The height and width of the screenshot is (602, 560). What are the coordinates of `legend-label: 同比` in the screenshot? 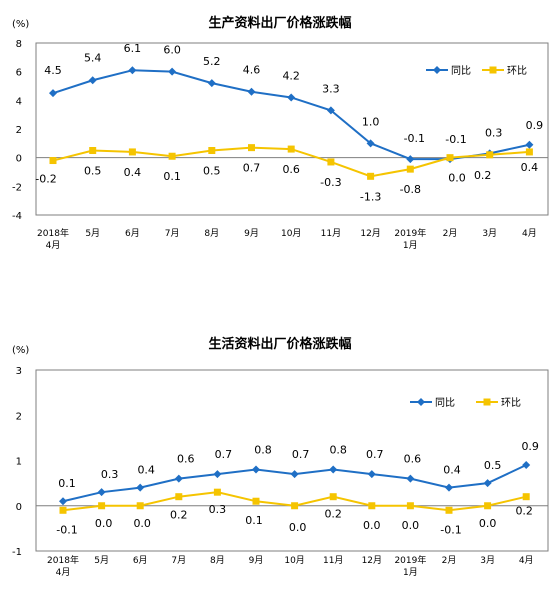 It's located at (461, 71).